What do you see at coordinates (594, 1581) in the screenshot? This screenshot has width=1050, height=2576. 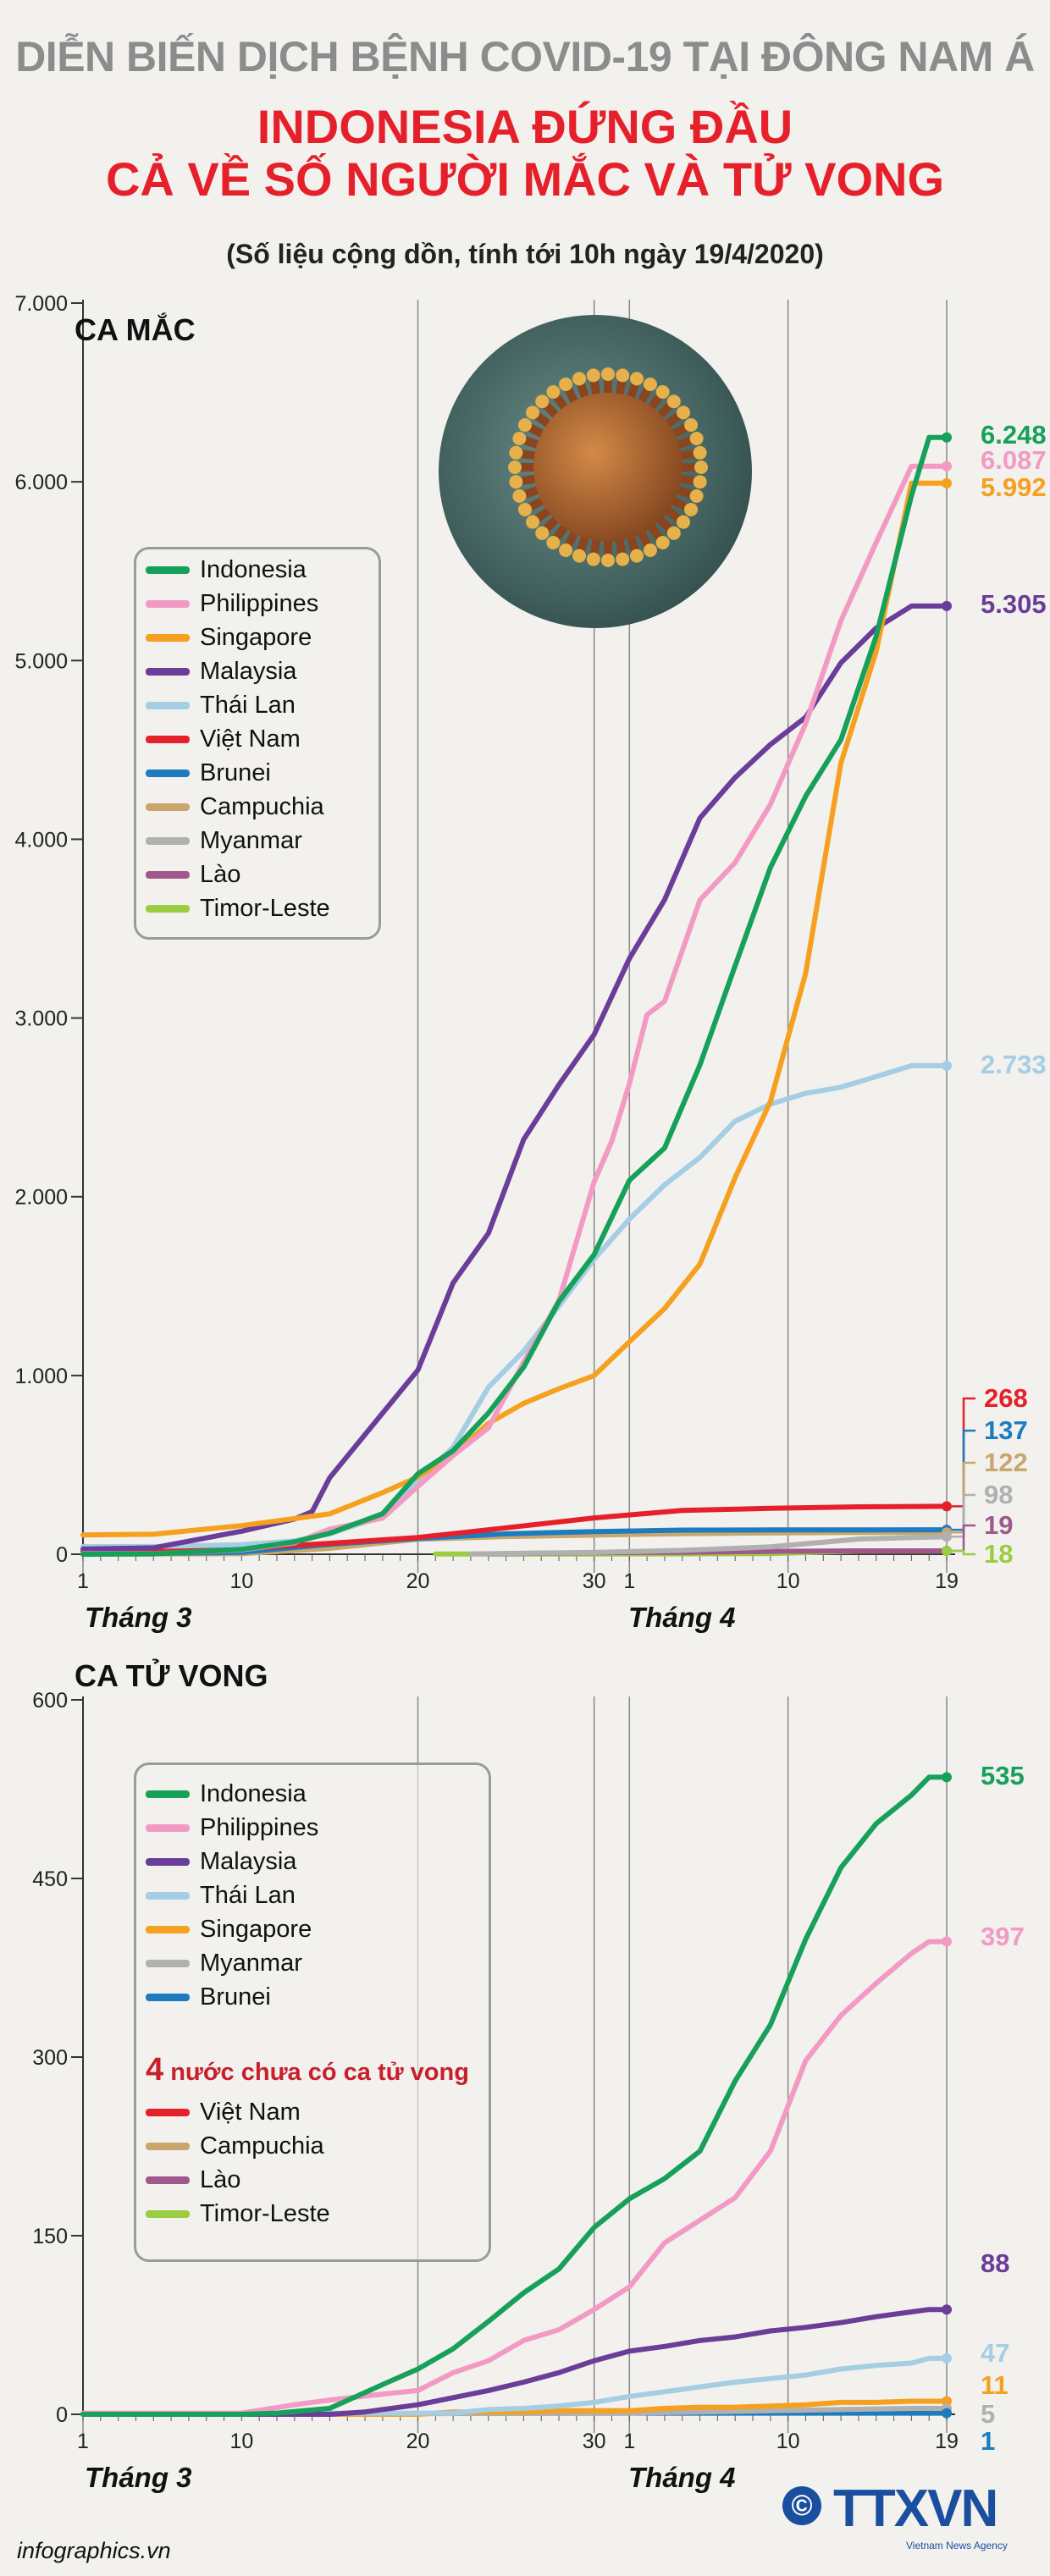 I see `x-tick-label: 30` at bounding box center [594, 1581].